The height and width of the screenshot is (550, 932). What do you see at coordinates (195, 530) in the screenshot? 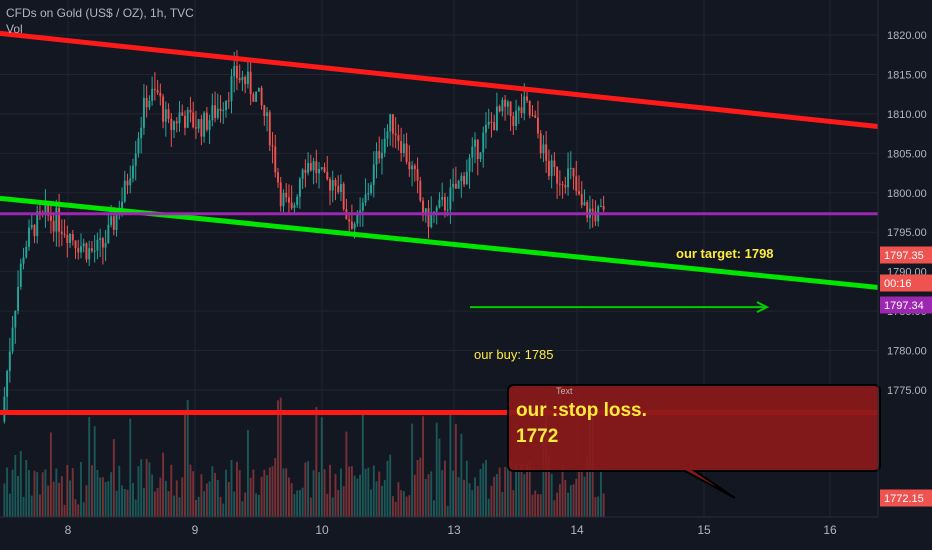
I see `time-tick-label: 9` at bounding box center [195, 530].